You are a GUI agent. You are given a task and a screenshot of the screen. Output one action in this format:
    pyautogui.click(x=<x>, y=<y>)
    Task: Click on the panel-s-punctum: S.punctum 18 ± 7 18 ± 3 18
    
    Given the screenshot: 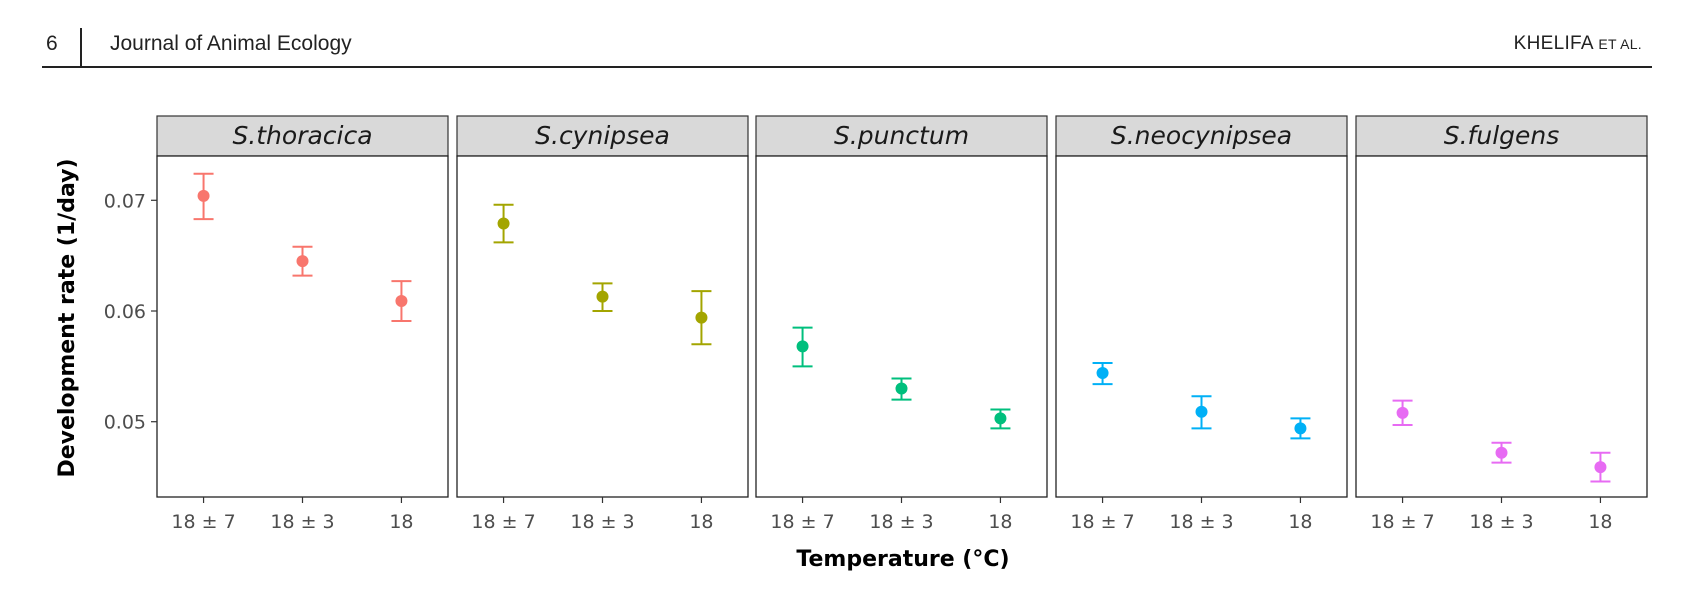 What is the action you would take?
    pyautogui.click(x=901, y=324)
    